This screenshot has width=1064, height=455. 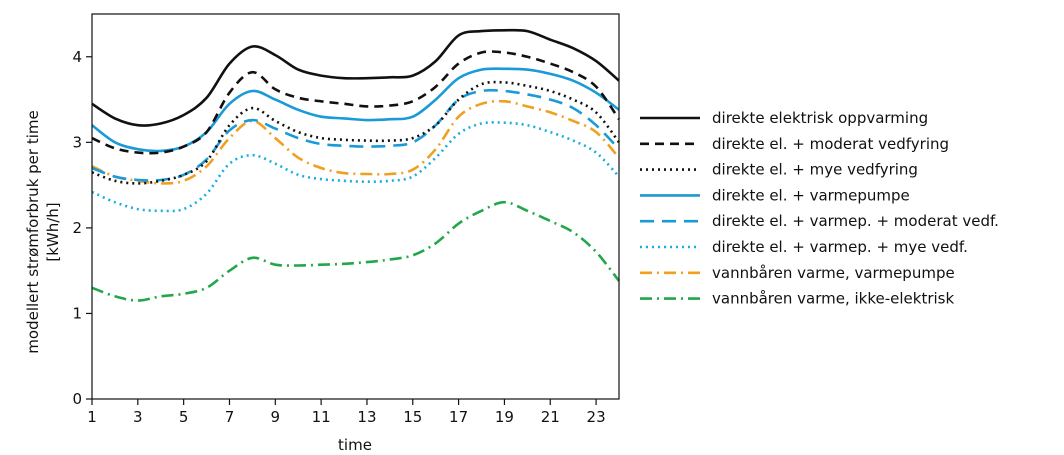 I want to click on x-tick-label: 11, so click(x=321, y=417).